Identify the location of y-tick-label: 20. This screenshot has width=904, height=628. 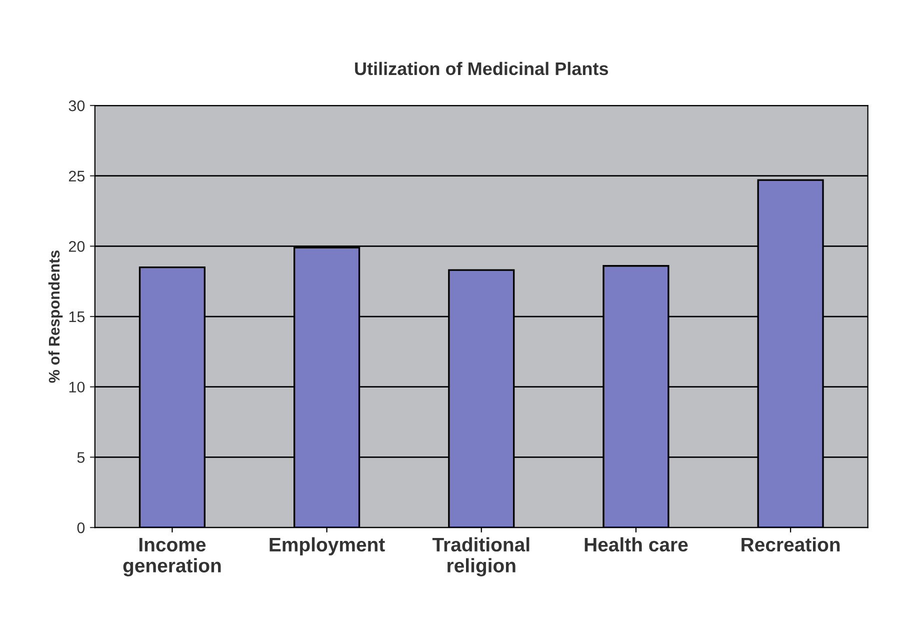
(76, 246).